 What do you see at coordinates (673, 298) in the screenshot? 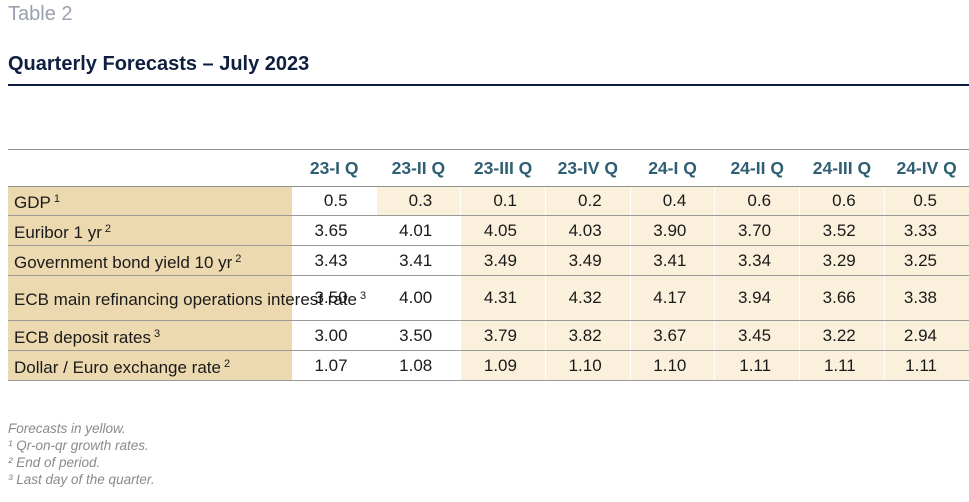
I see `table-cell: 4.17` at bounding box center [673, 298].